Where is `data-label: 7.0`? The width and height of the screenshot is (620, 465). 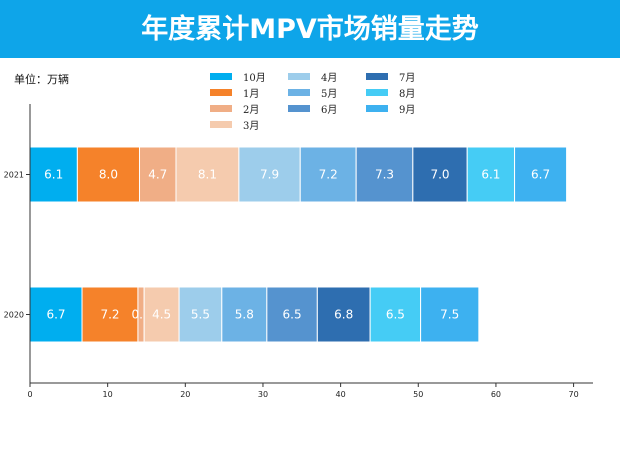 data-label: 7.0 is located at coordinates (439, 175).